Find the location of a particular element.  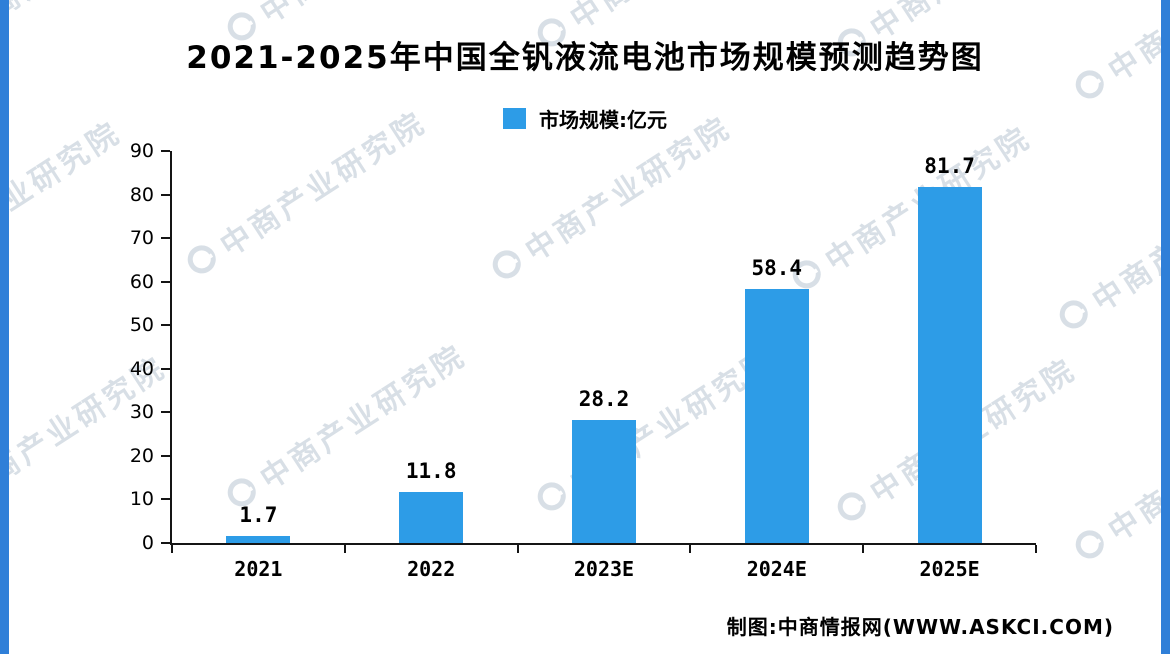

bar-2023E is located at coordinates (604, 481).